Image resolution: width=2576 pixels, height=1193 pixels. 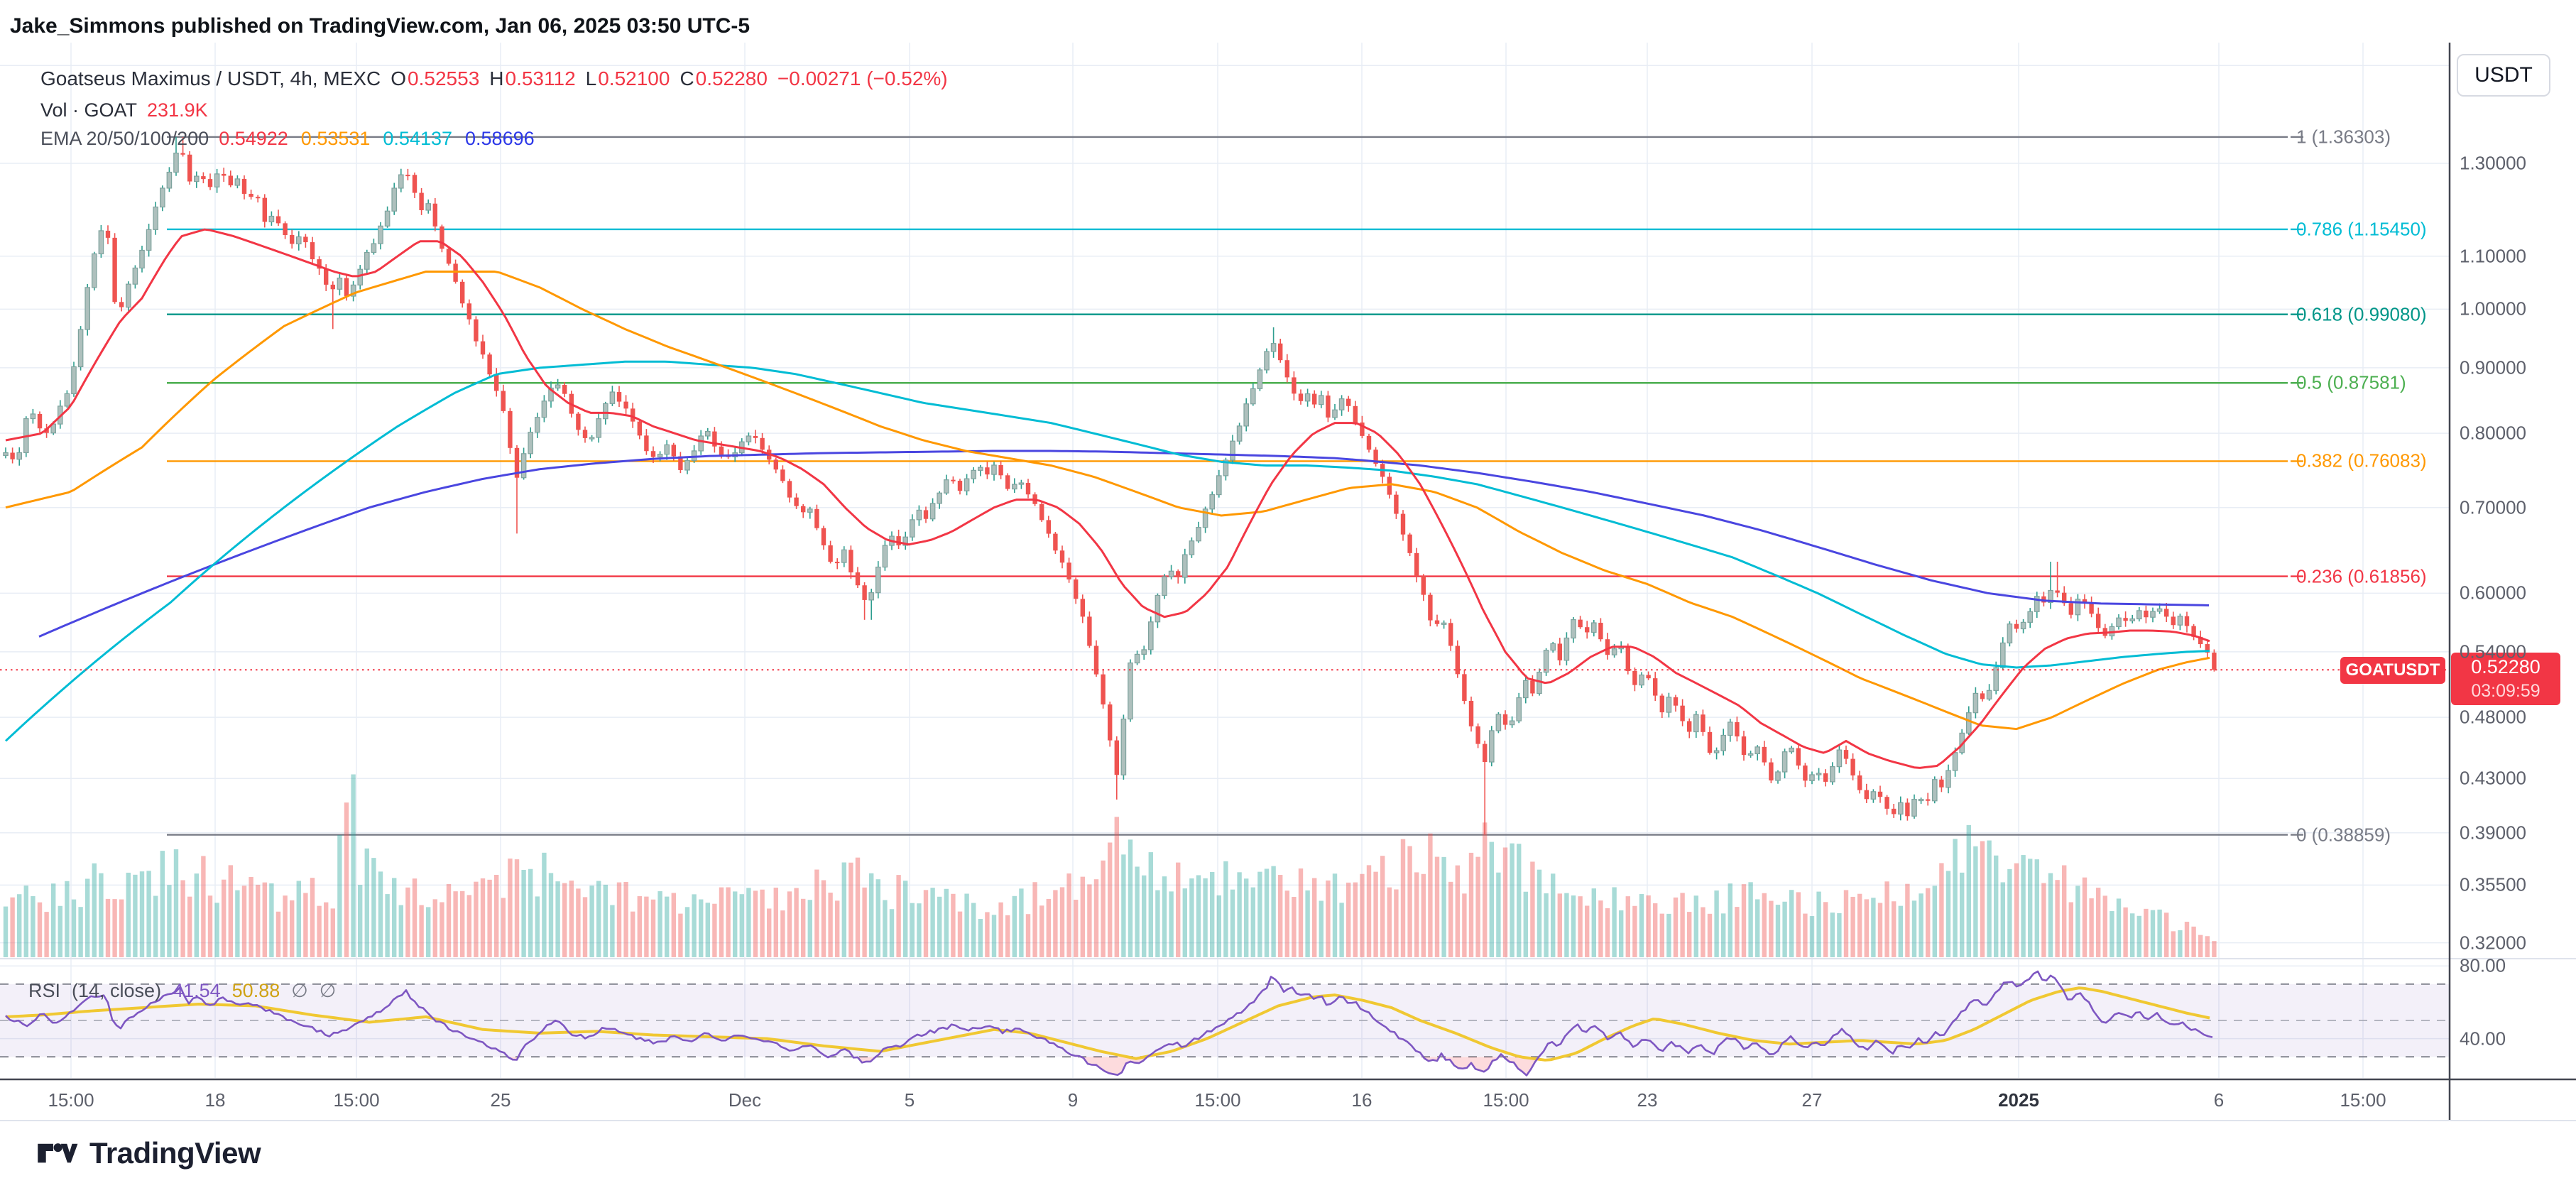 I want to click on ema-legend-value: 0.58696, so click(x=500, y=138).